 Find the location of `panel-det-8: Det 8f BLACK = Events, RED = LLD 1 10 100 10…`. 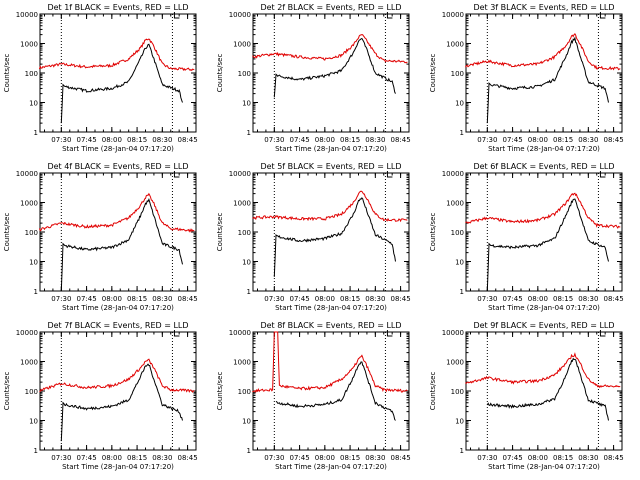

panel-det-8: Det 8f BLACK = Events, RED = LLD 1 10 100 10… is located at coordinates (313, 396).